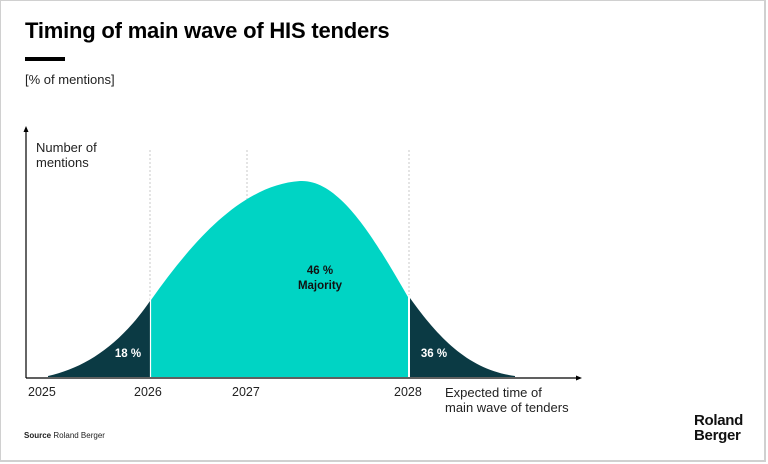 This screenshot has width=768, height=464. What do you see at coordinates (719, 428) in the screenshot?
I see `roland-berger-logo: Roland Berger` at bounding box center [719, 428].